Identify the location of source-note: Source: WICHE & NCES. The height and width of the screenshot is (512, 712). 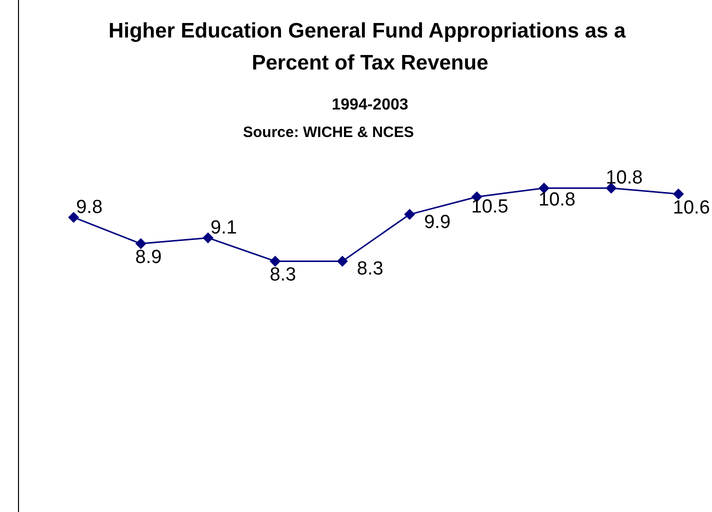
(328, 132).